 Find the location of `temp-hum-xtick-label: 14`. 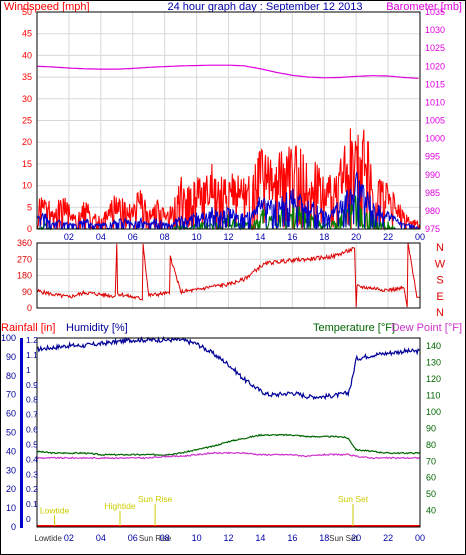

temp-hum-xtick-label: 14 is located at coordinates (260, 538).